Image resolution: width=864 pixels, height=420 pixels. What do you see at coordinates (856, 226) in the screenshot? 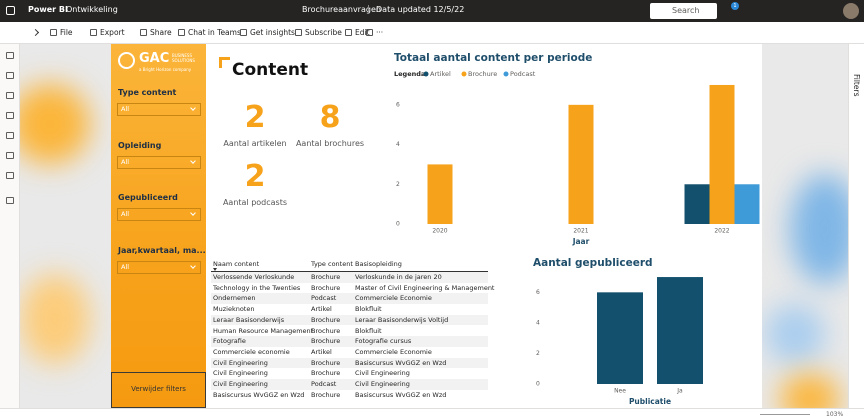
I see `filters-pane: Filters` at bounding box center [856, 226].